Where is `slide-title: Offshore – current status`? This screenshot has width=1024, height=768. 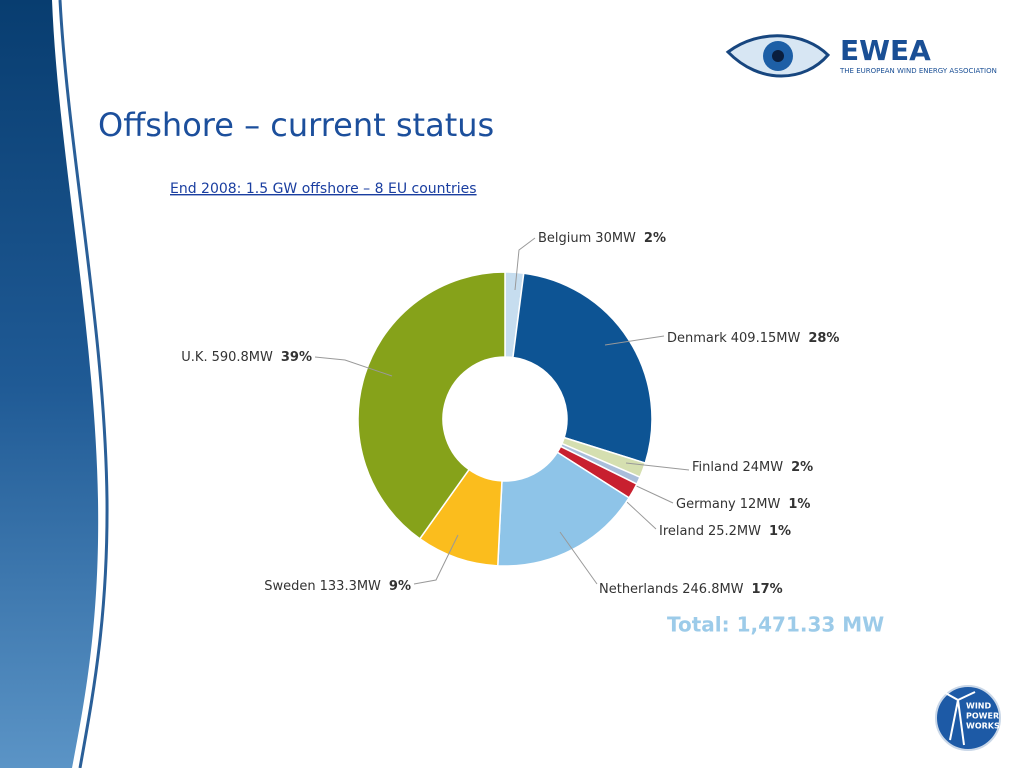 slide-title: Offshore – current status is located at coordinates (296, 125).